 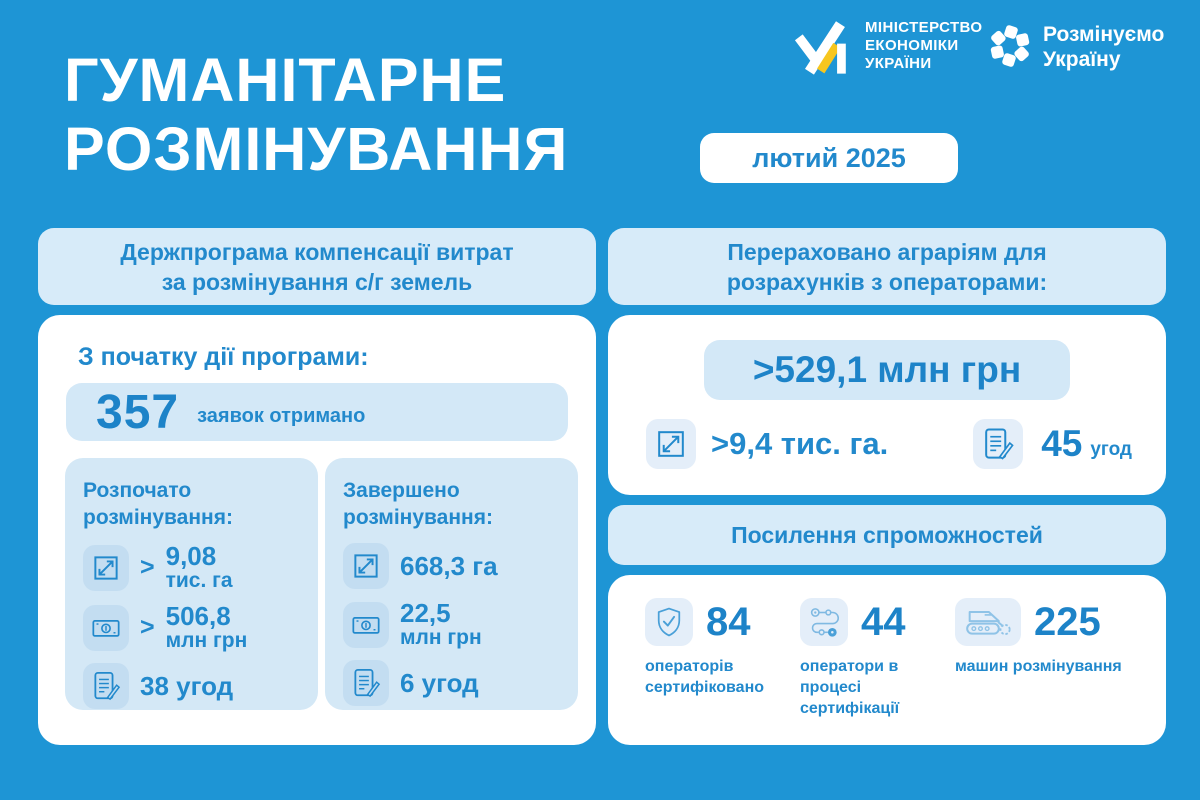 I want to click on certified-operators-value: 84, so click(x=728, y=621).